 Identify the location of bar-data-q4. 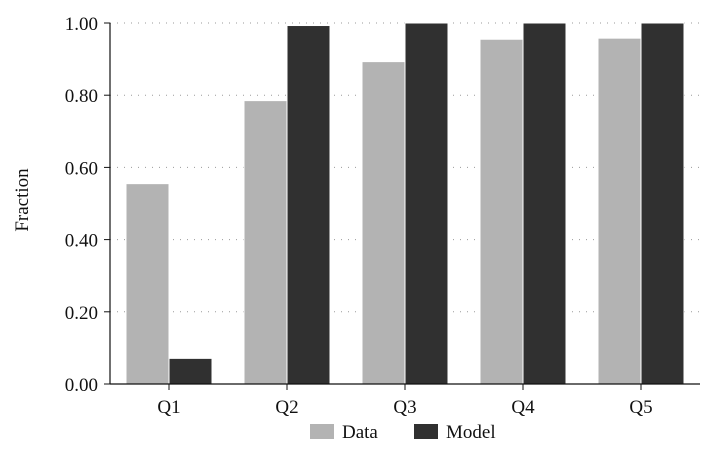
(501, 211).